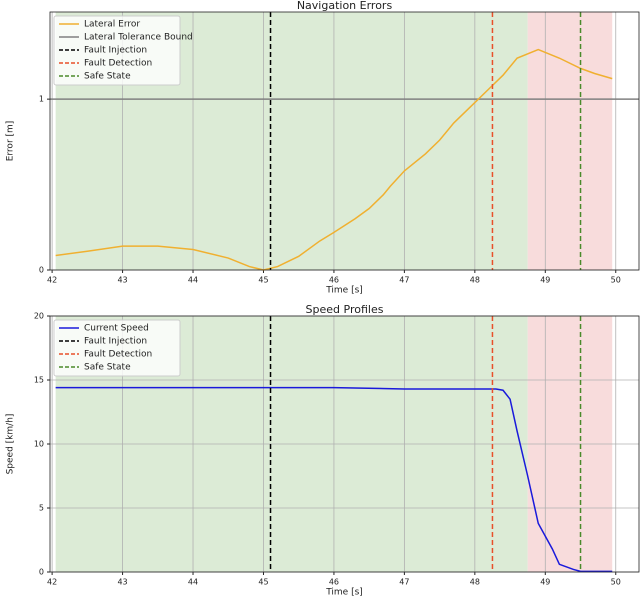 The height and width of the screenshot is (596, 640). I want to click on shaded-region, so click(570, 141).